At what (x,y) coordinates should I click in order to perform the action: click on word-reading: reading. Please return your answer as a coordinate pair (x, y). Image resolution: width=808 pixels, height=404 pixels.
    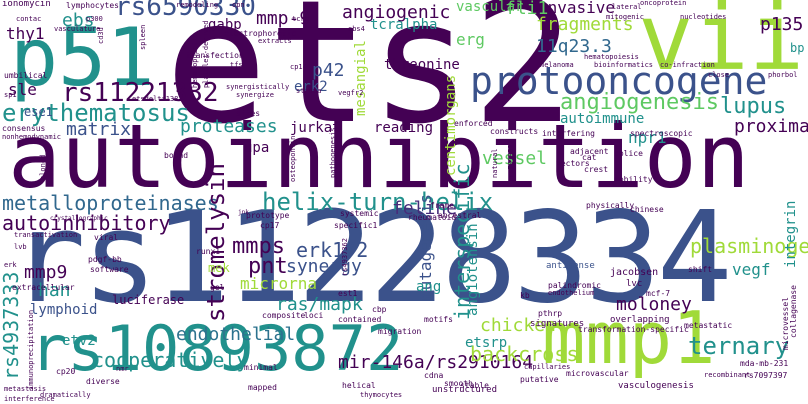
    Looking at the image, I should click on (404, 128).